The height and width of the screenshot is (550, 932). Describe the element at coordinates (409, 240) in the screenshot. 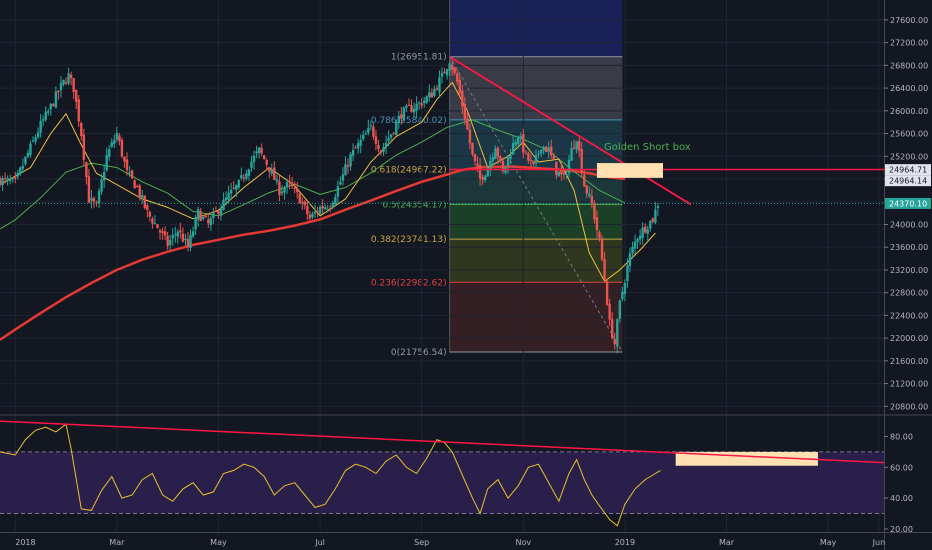

I see `fib-level-label: 0.382(23741.13)` at that location.